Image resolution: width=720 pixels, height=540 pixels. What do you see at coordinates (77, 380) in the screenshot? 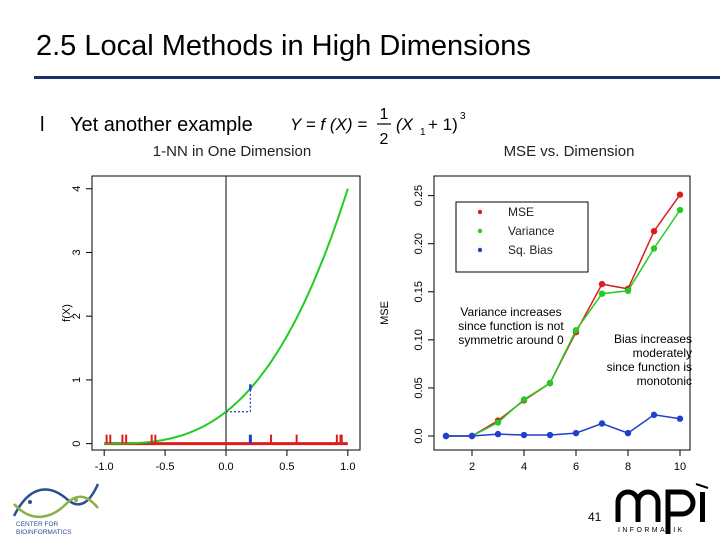
I see `left-y-tick-label: 1` at bounding box center [77, 380].